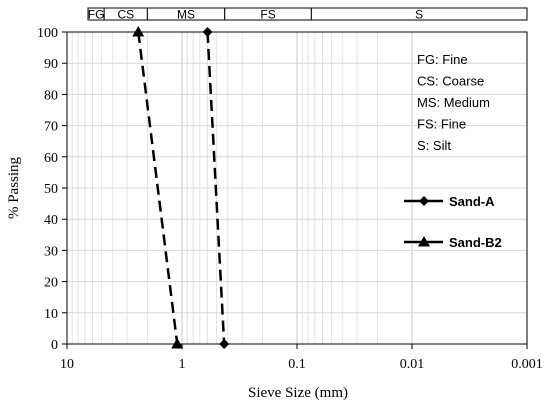 This screenshot has height=406, width=550. I want to click on band-label: MS, so click(186, 15).